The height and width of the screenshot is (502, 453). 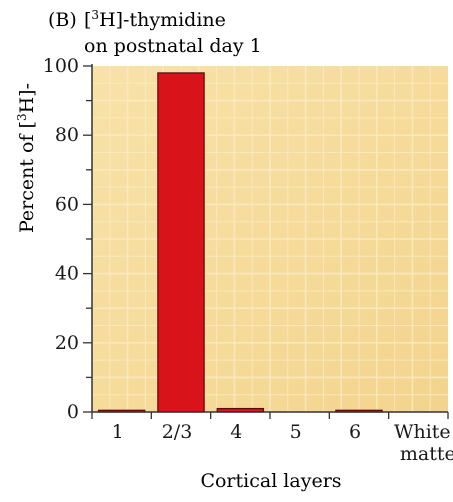 I want to click on x-tick-label-line: 6, so click(x=355, y=432).